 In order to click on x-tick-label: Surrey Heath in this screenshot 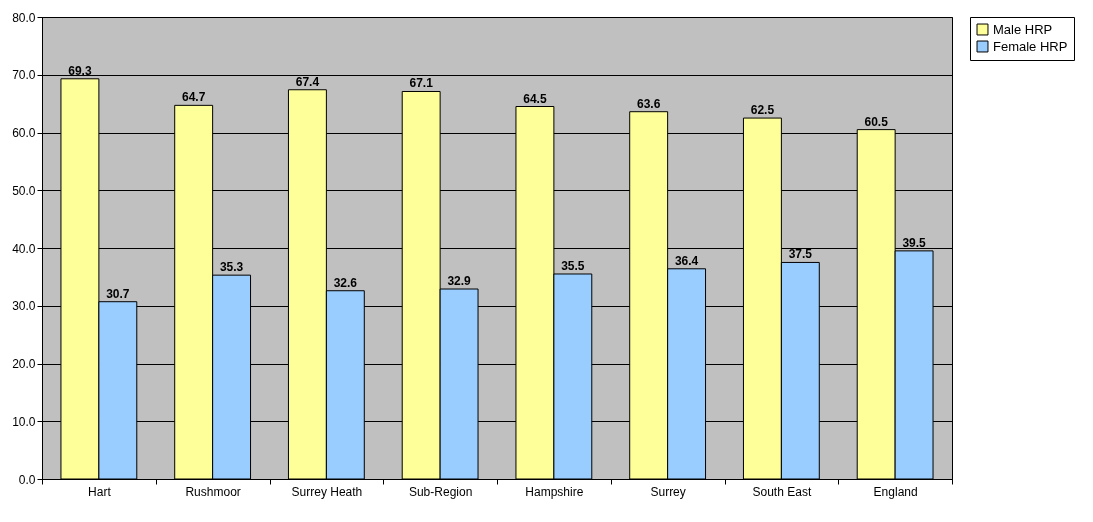, I will do `click(327, 491)`.